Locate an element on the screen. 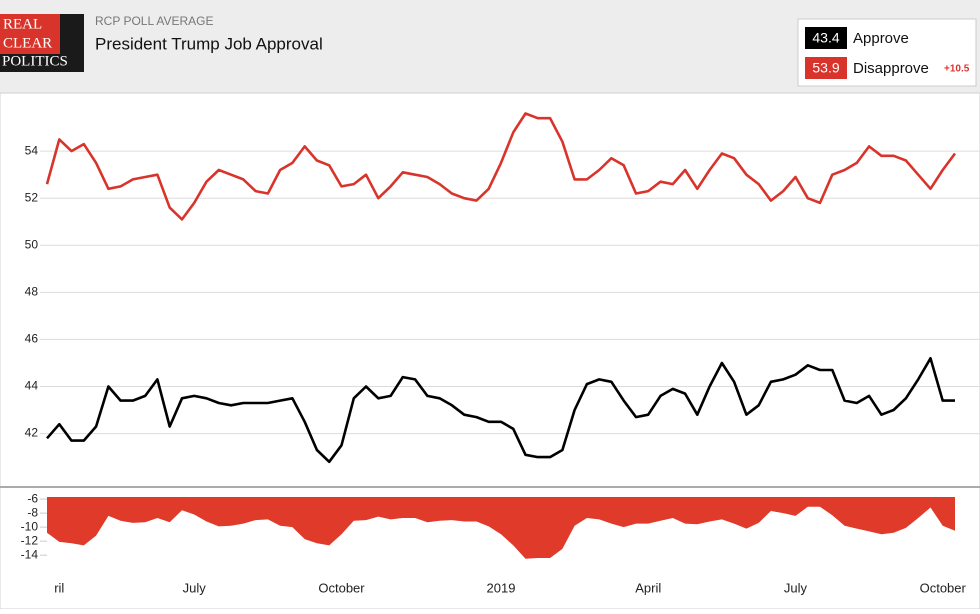 The image size is (980, 614). y-tick-label: 42 is located at coordinates (32, 433).